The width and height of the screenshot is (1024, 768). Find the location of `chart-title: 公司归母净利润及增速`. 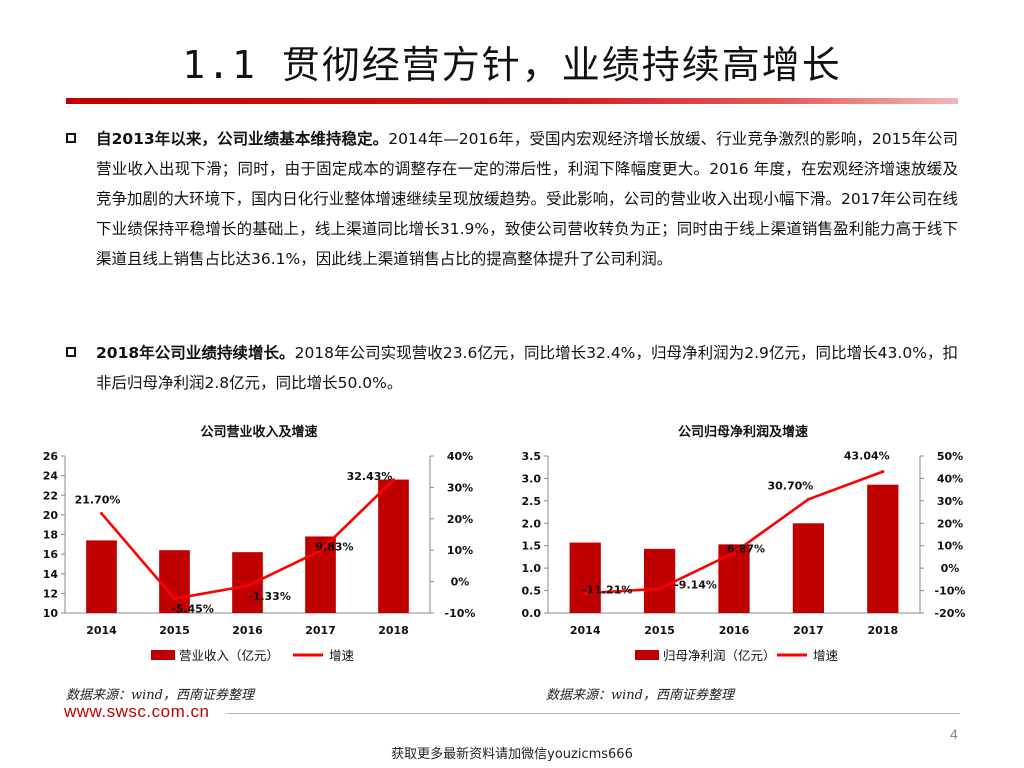

chart-title: 公司归母净利润及增速 is located at coordinates (743, 432).